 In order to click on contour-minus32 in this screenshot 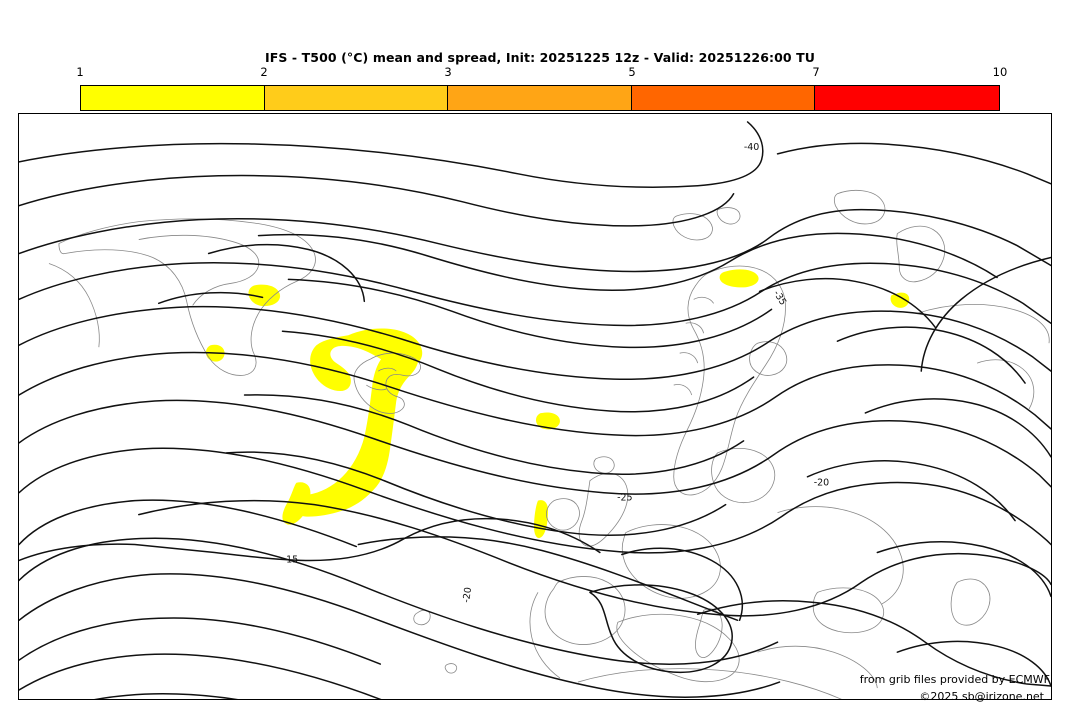, I will do `click(535, 343)`.